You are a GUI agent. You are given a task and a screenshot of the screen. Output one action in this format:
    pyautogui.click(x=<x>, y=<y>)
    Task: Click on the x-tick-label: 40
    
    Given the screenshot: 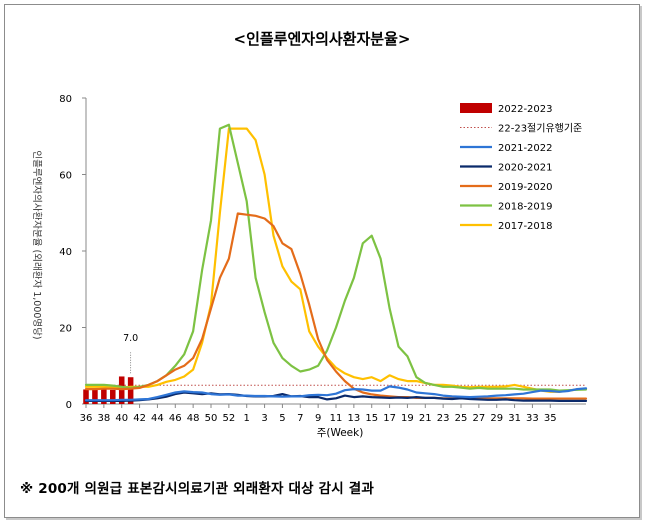 What is the action you would take?
    pyautogui.click(x=121, y=418)
    